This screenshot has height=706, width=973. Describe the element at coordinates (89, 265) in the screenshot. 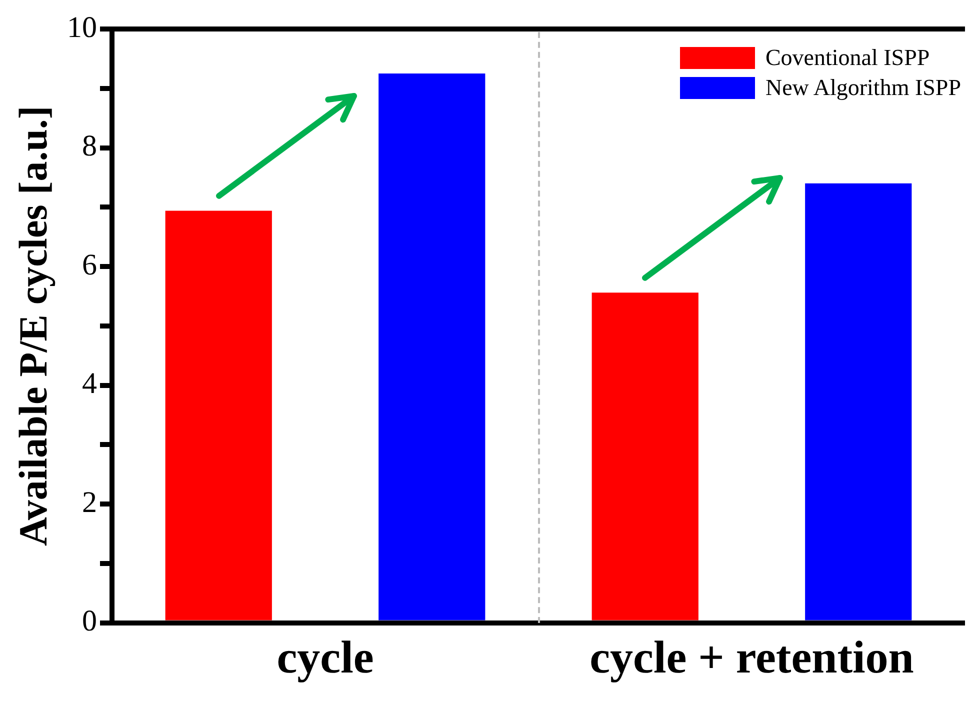

I see `y-tick-label: 6` at that location.